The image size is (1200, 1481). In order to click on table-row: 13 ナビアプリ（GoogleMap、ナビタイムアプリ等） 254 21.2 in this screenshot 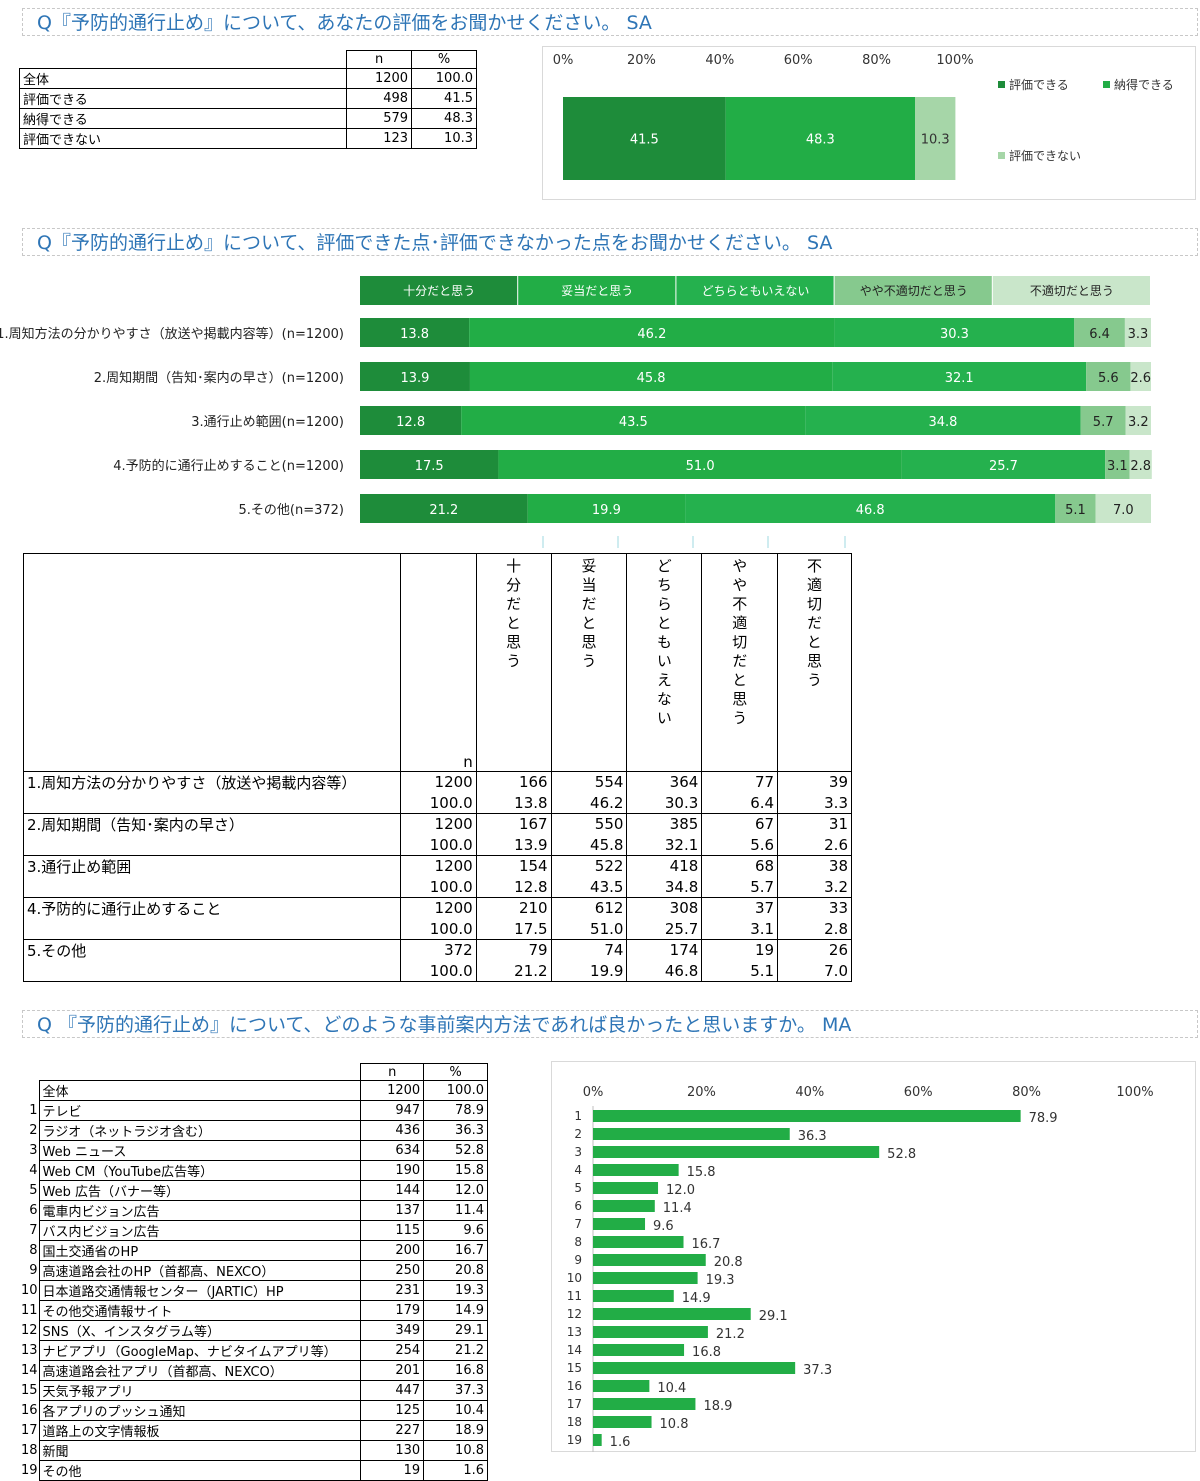, I will do `click(254, 1350)`.